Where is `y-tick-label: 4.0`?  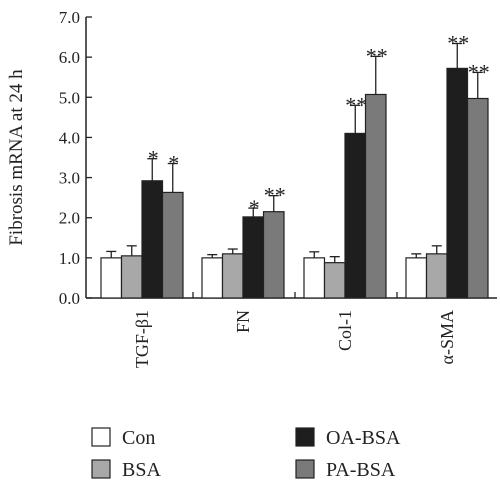
y-tick-label: 4.0 is located at coordinates (69, 137).